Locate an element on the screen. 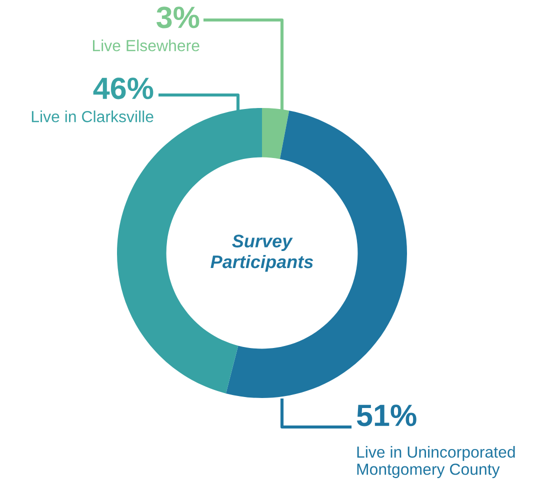 This screenshot has height=481, width=545. data-label: 46% is located at coordinates (123, 89).